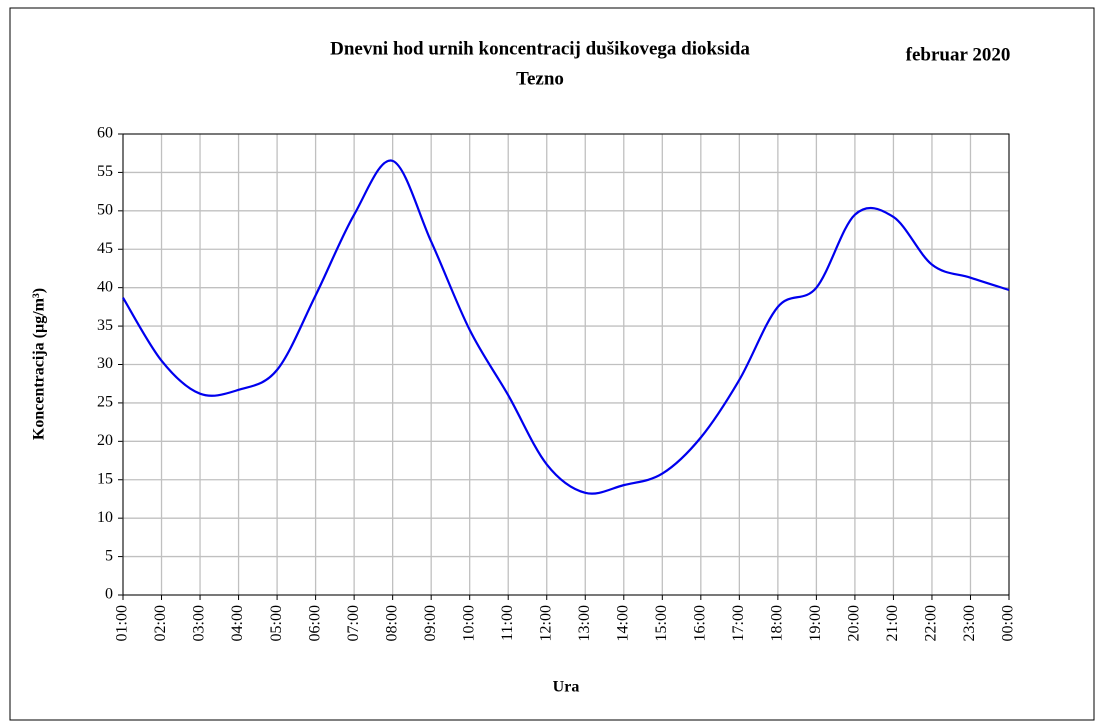 The width and height of the screenshot is (1104, 728). I want to click on y-tick-label: 55, so click(105, 171).